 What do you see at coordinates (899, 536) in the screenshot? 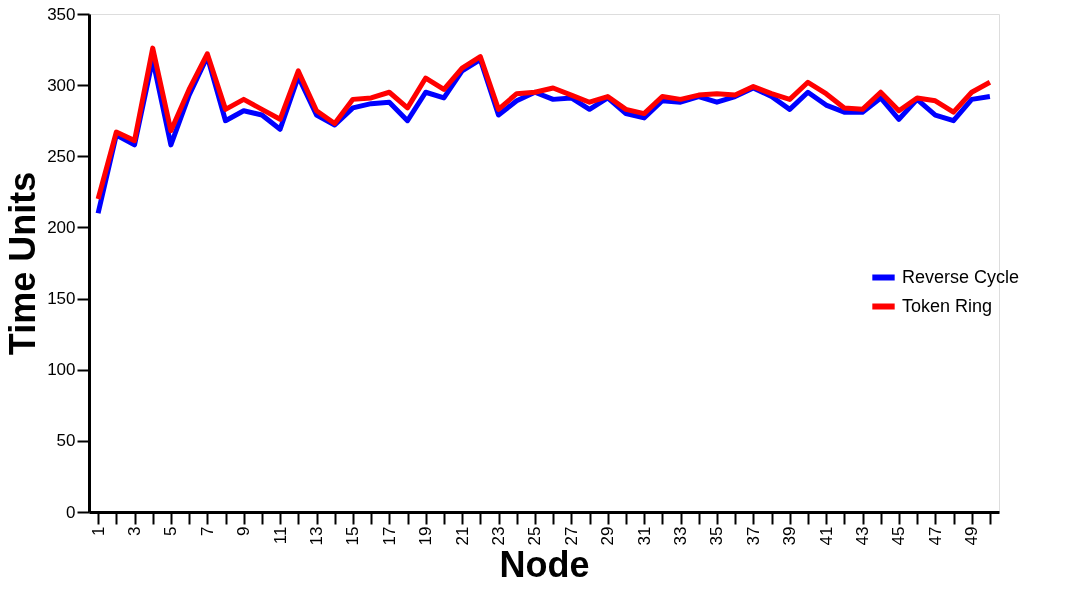
I see `x-tick-label: 45` at bounding box center [899, 536].